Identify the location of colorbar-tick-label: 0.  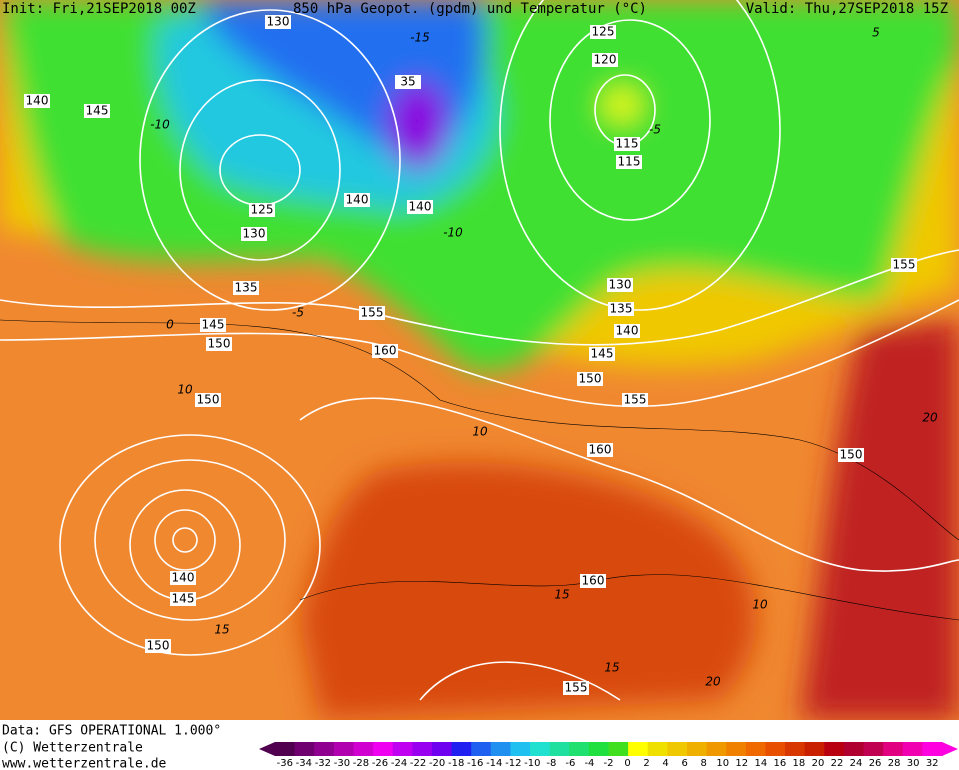
(627, 763).